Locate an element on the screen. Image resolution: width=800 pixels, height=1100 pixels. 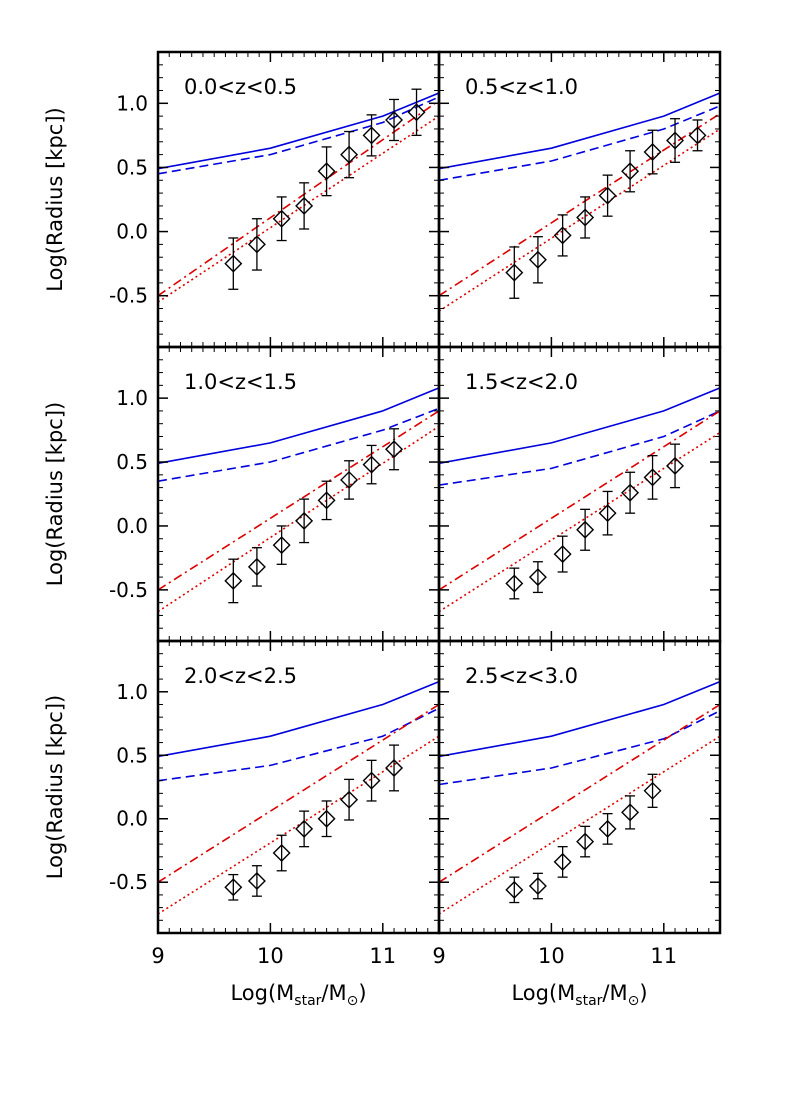
panel-4-plot-area is located at coordinates (579, 500).